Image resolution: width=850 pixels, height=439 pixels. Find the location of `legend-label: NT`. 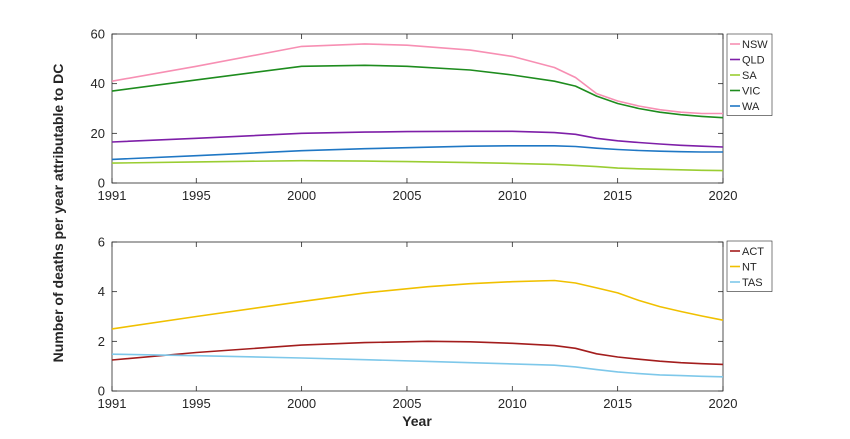

legend-label: NT is located at coordinates (749, 268).